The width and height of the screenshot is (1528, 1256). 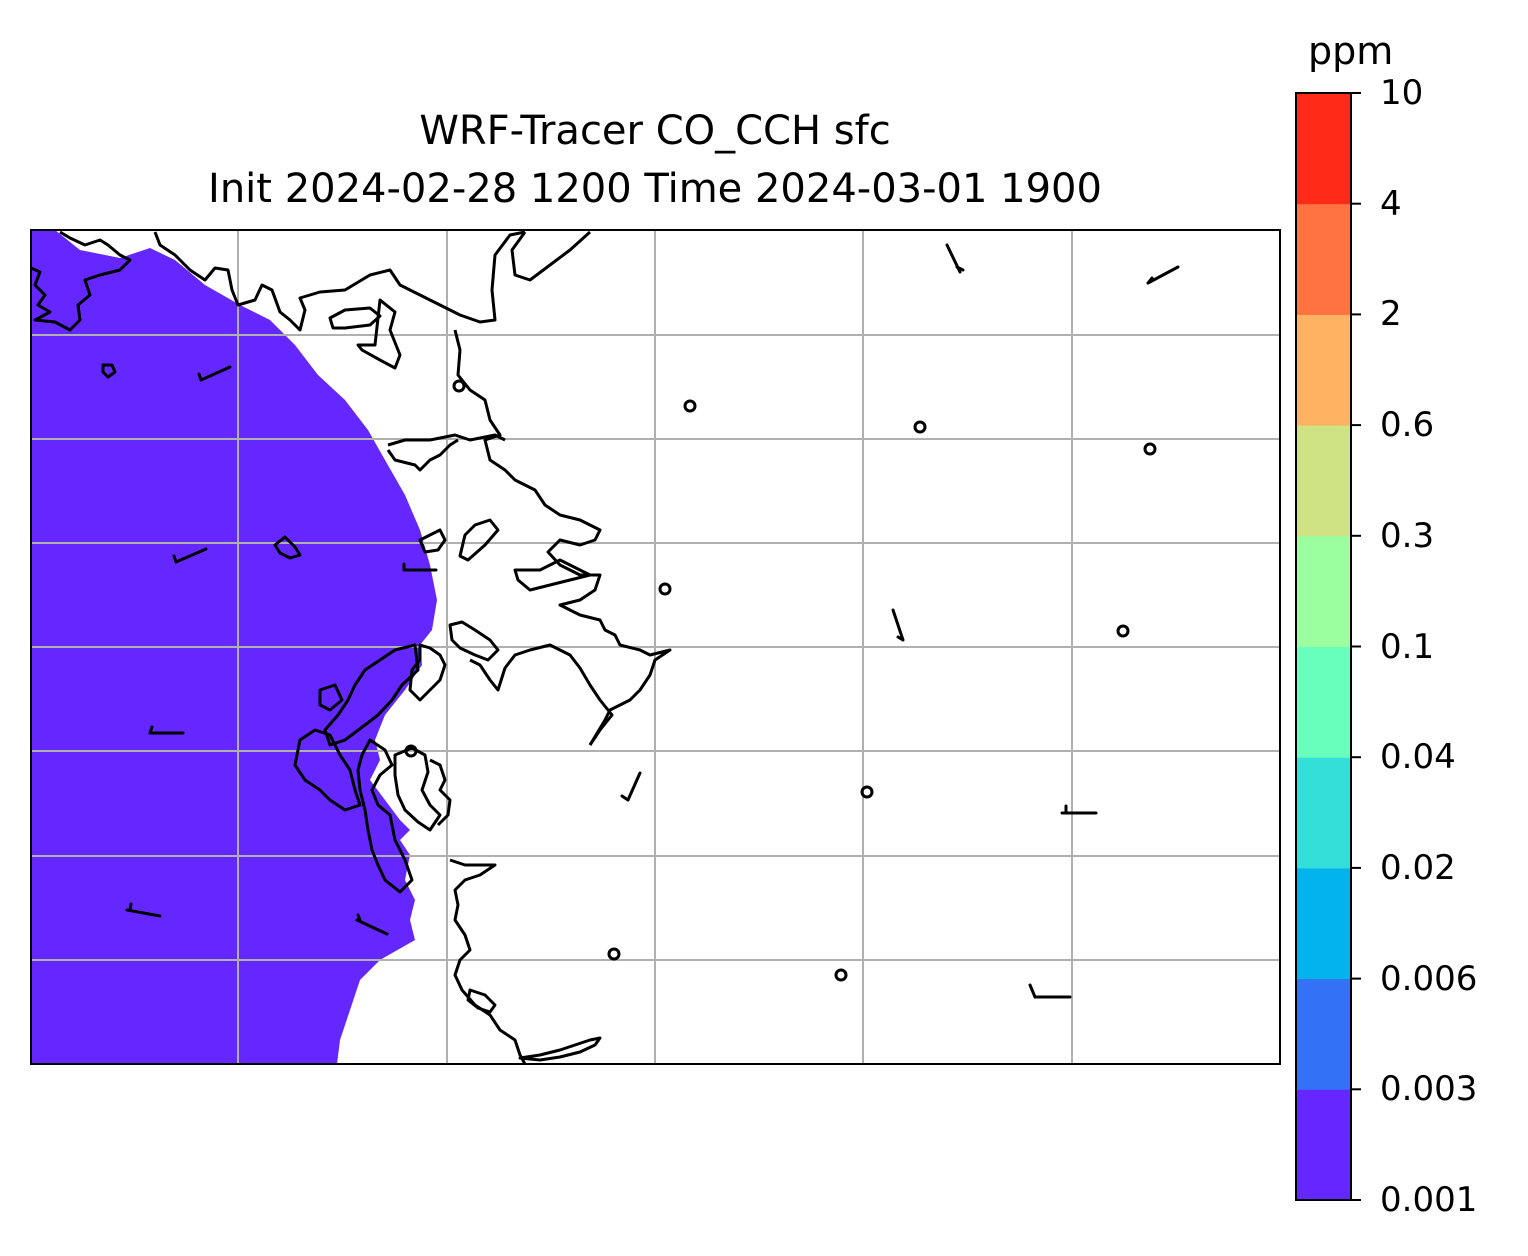 What do you see at coordinates (1429, 978) in the screenshot?
I see `colorbar-tick-label: 0.006` at bounding box center [1429, 978].